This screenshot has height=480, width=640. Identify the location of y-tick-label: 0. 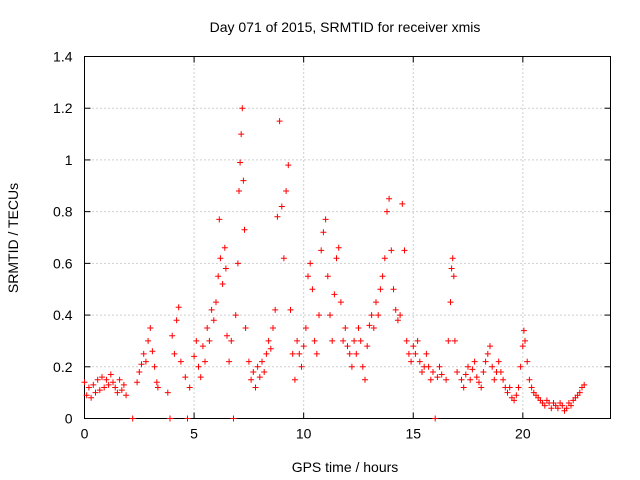
(69, 419).